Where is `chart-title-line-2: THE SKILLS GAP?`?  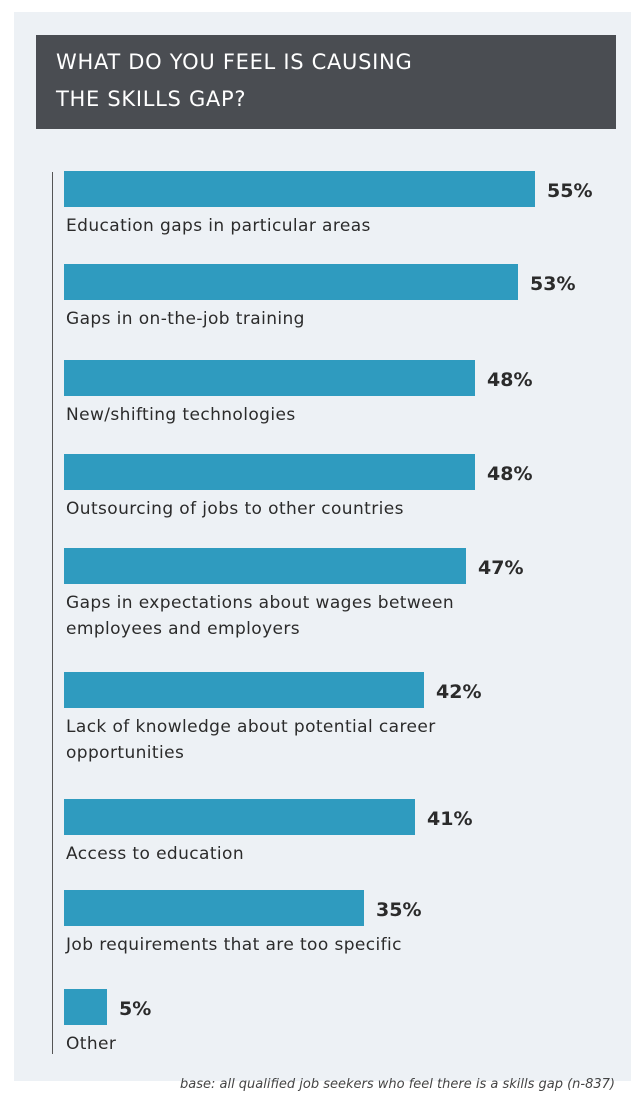 chart-title-line-2: THE SKILLS GAP? is located at coordinates (151, 99).